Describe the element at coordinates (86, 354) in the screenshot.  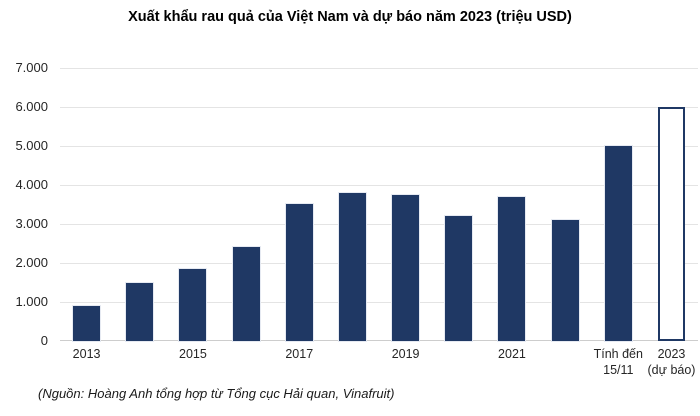
I see `x-tick-label: 2013` at that location.